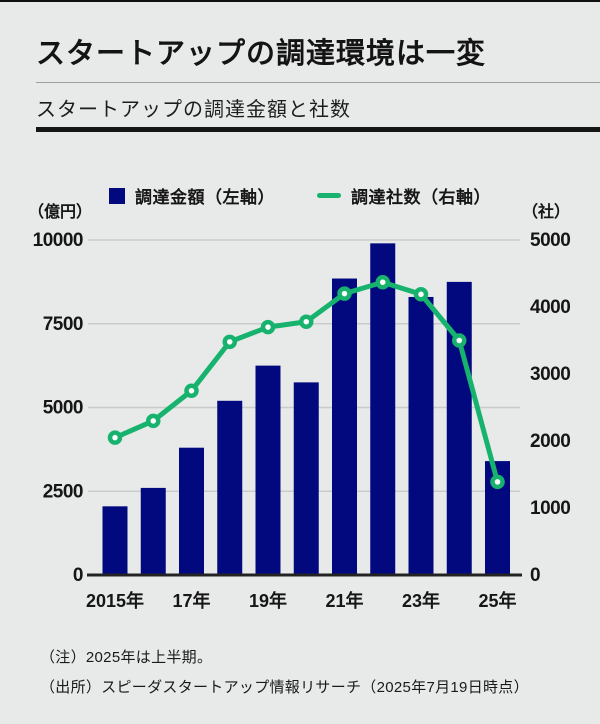 Image resolution: width=600 pixels, height=724 pixels. I want to click on note-text: （注）2025年は上半期。, so click(126, 657).